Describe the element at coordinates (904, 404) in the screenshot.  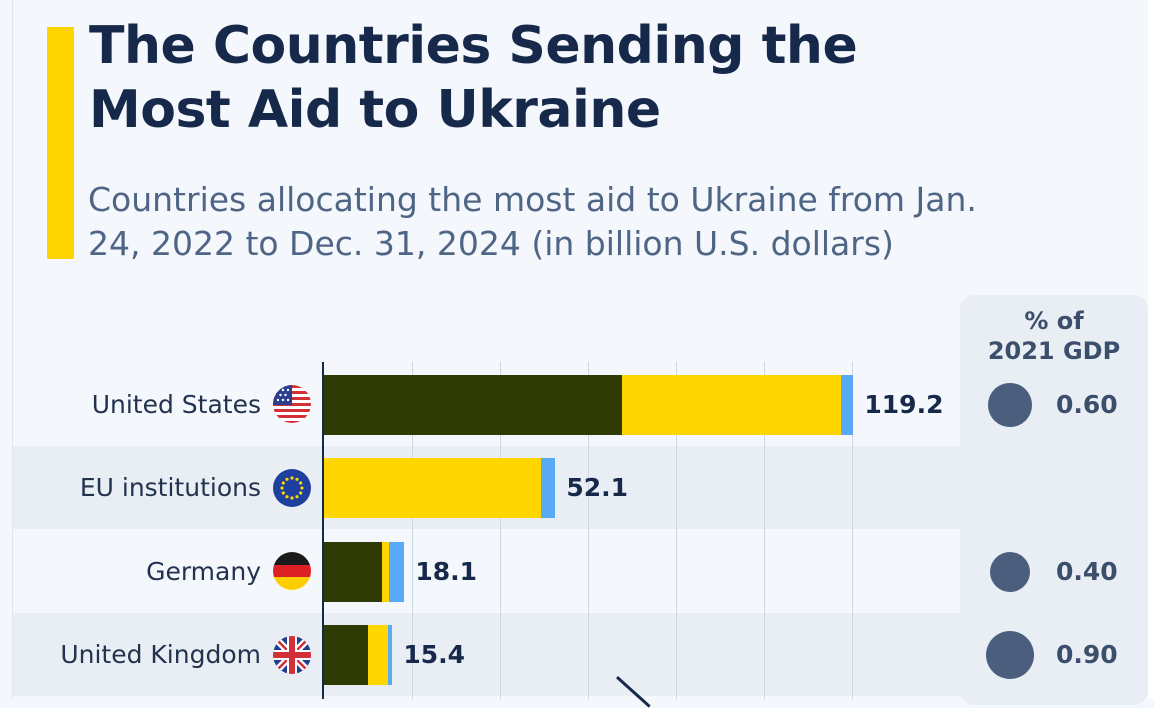
I see `bar-value-label: 119.2` at that location.